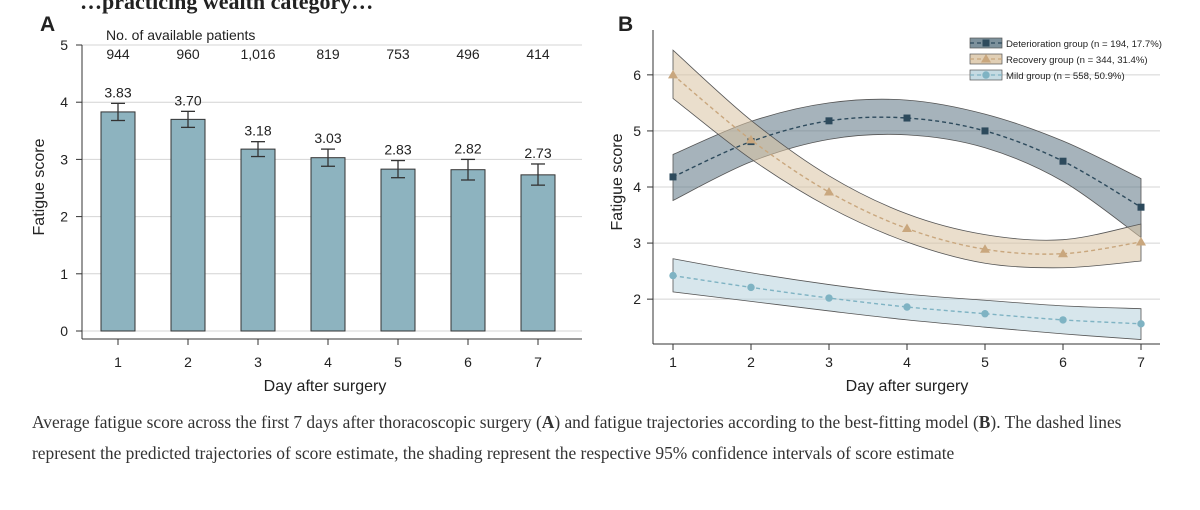 The image size is (1200, 510). What do you see at coordinates (117, 92) in the screenshot?
I see `value-label: 3.83` at bounding box center [117, 92].